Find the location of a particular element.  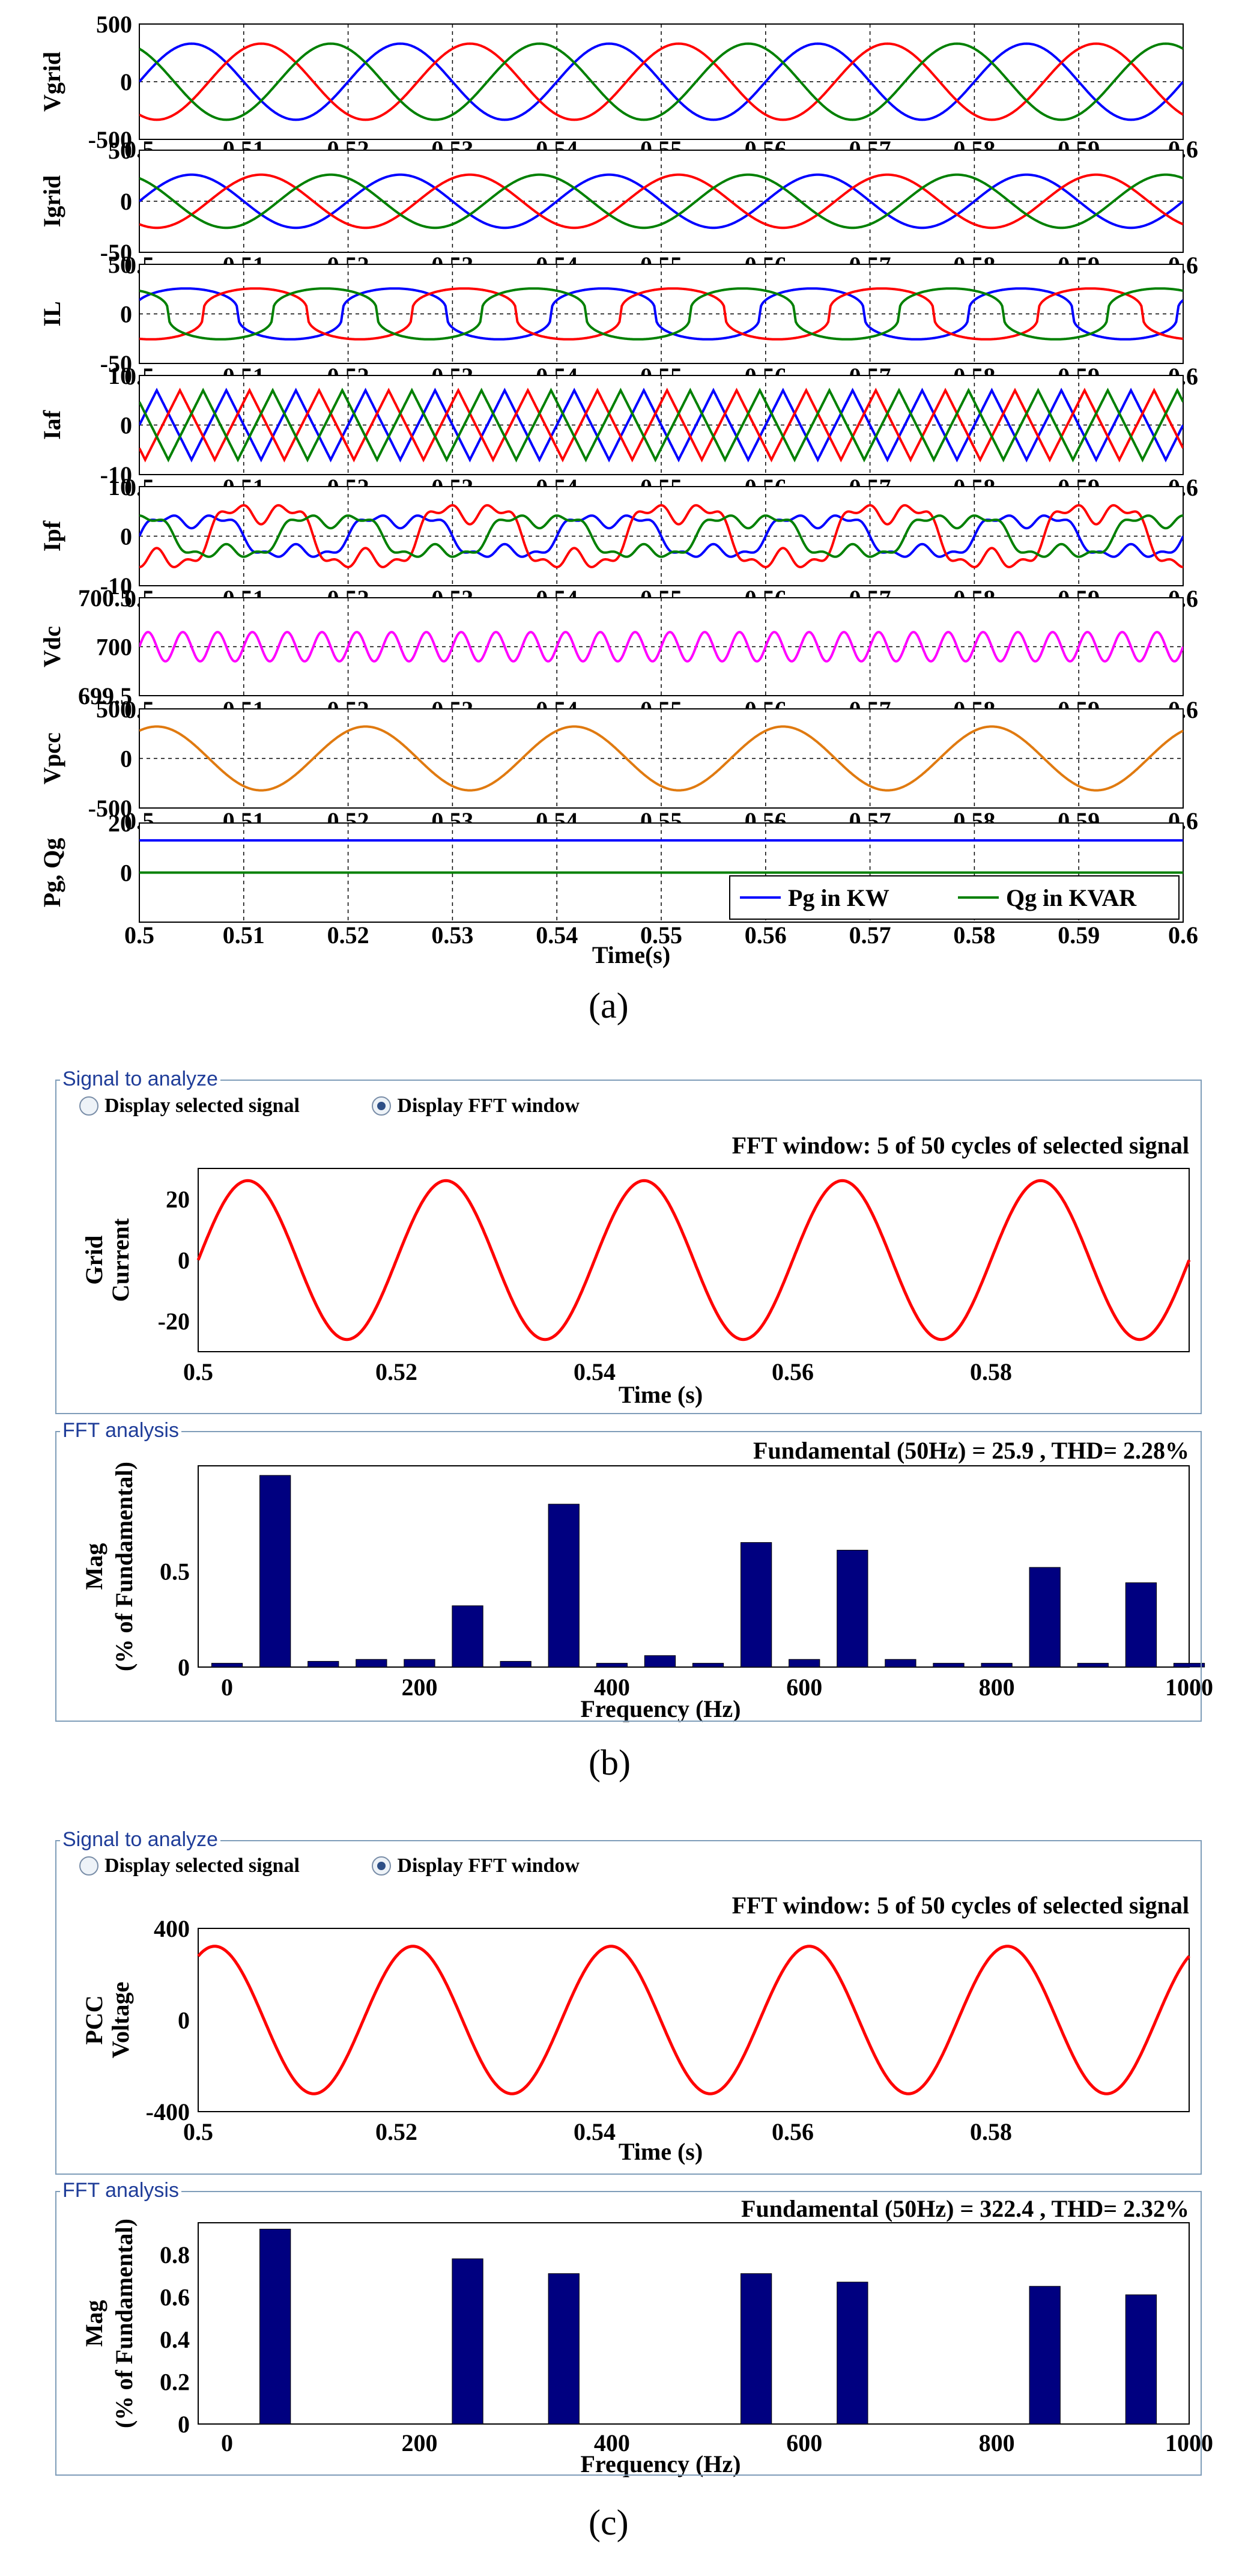

x-tick-label: 0.55 is located at coordinates (661, 936).